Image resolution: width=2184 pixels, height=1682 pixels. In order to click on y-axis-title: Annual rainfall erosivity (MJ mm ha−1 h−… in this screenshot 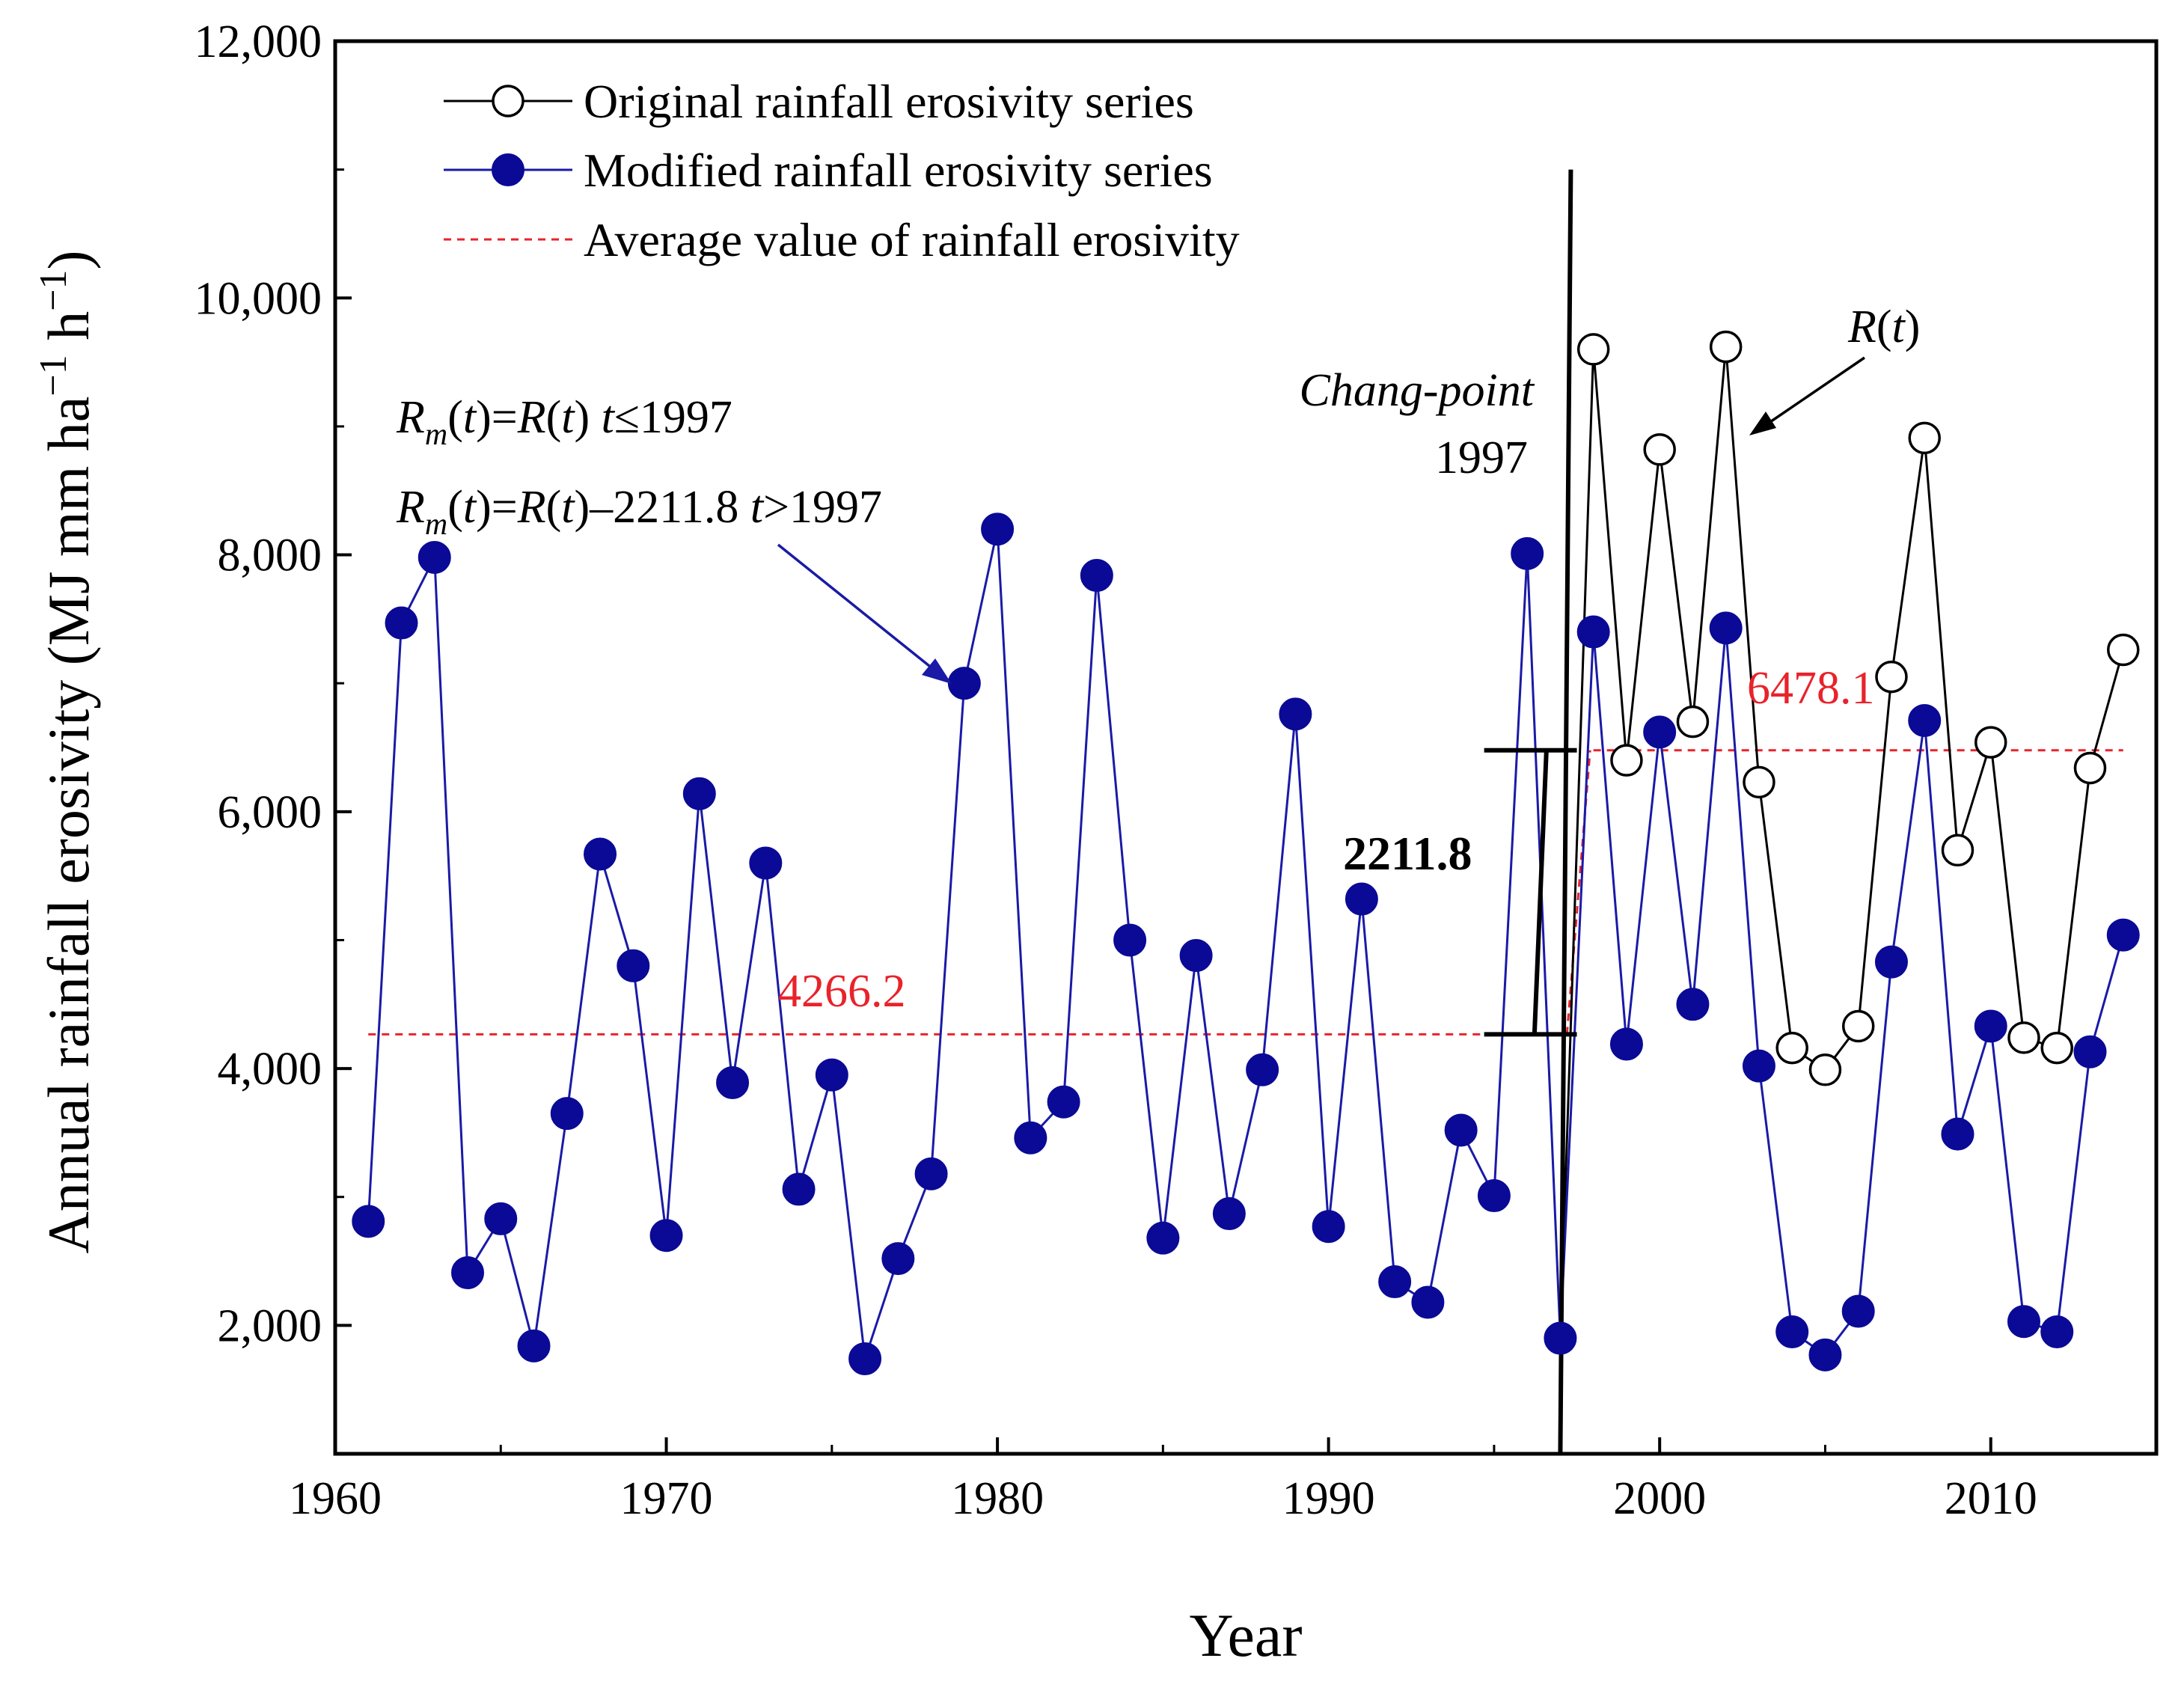, I will do `click(66, 751)`.